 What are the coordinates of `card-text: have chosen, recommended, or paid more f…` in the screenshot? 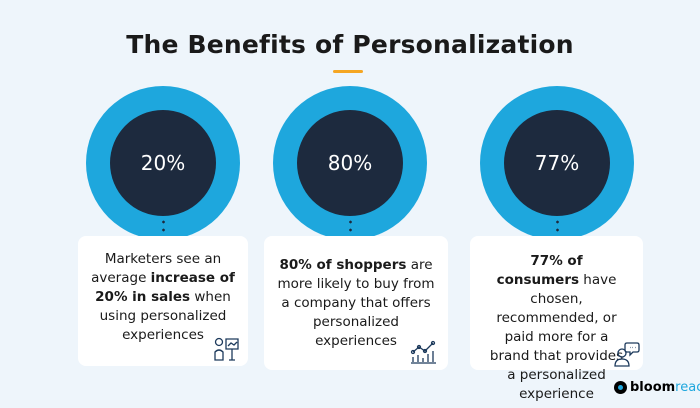 It's located at (556, 337).